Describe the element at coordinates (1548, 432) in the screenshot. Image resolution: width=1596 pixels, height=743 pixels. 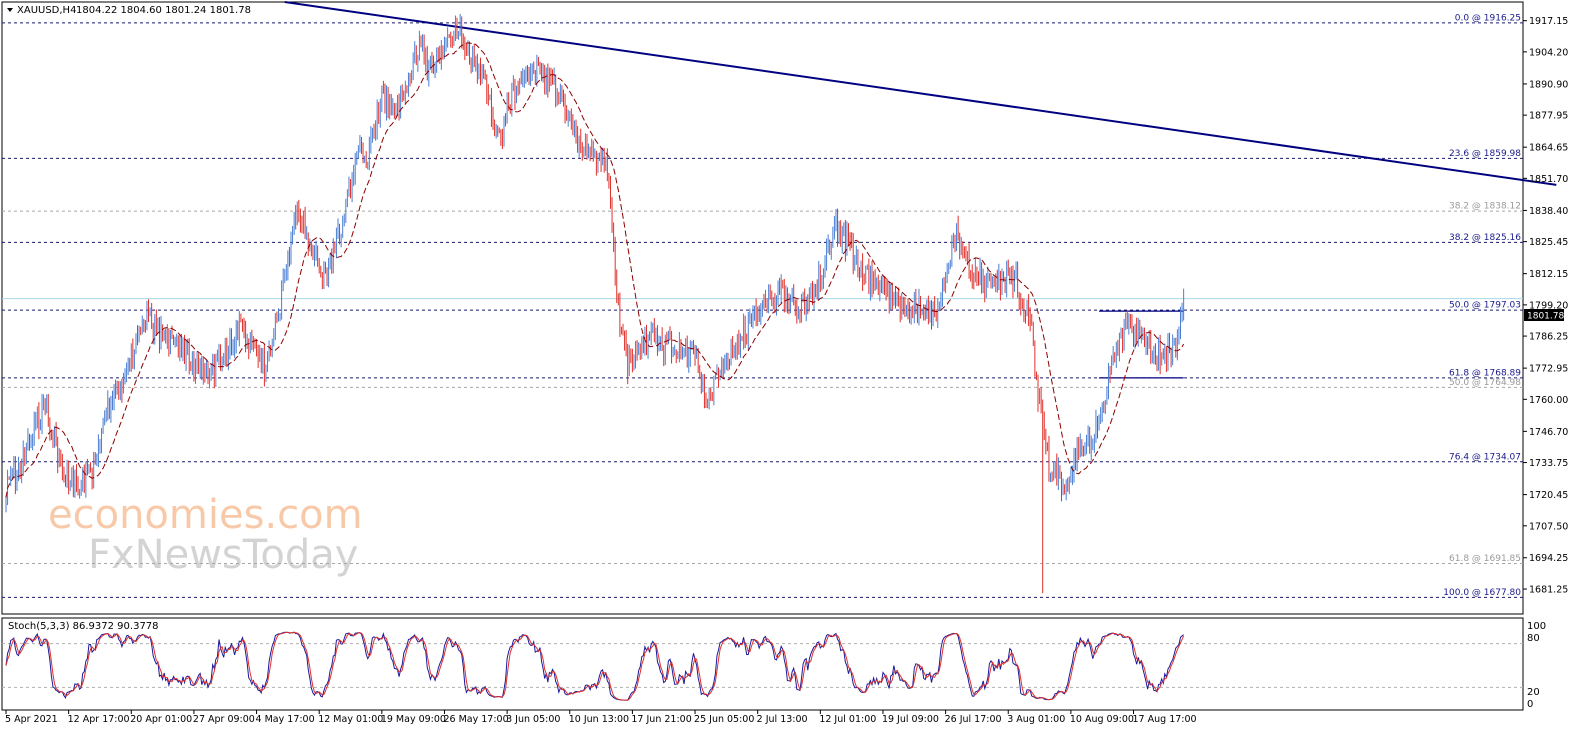
I see `y-tick-label: 1746.70` at that location.